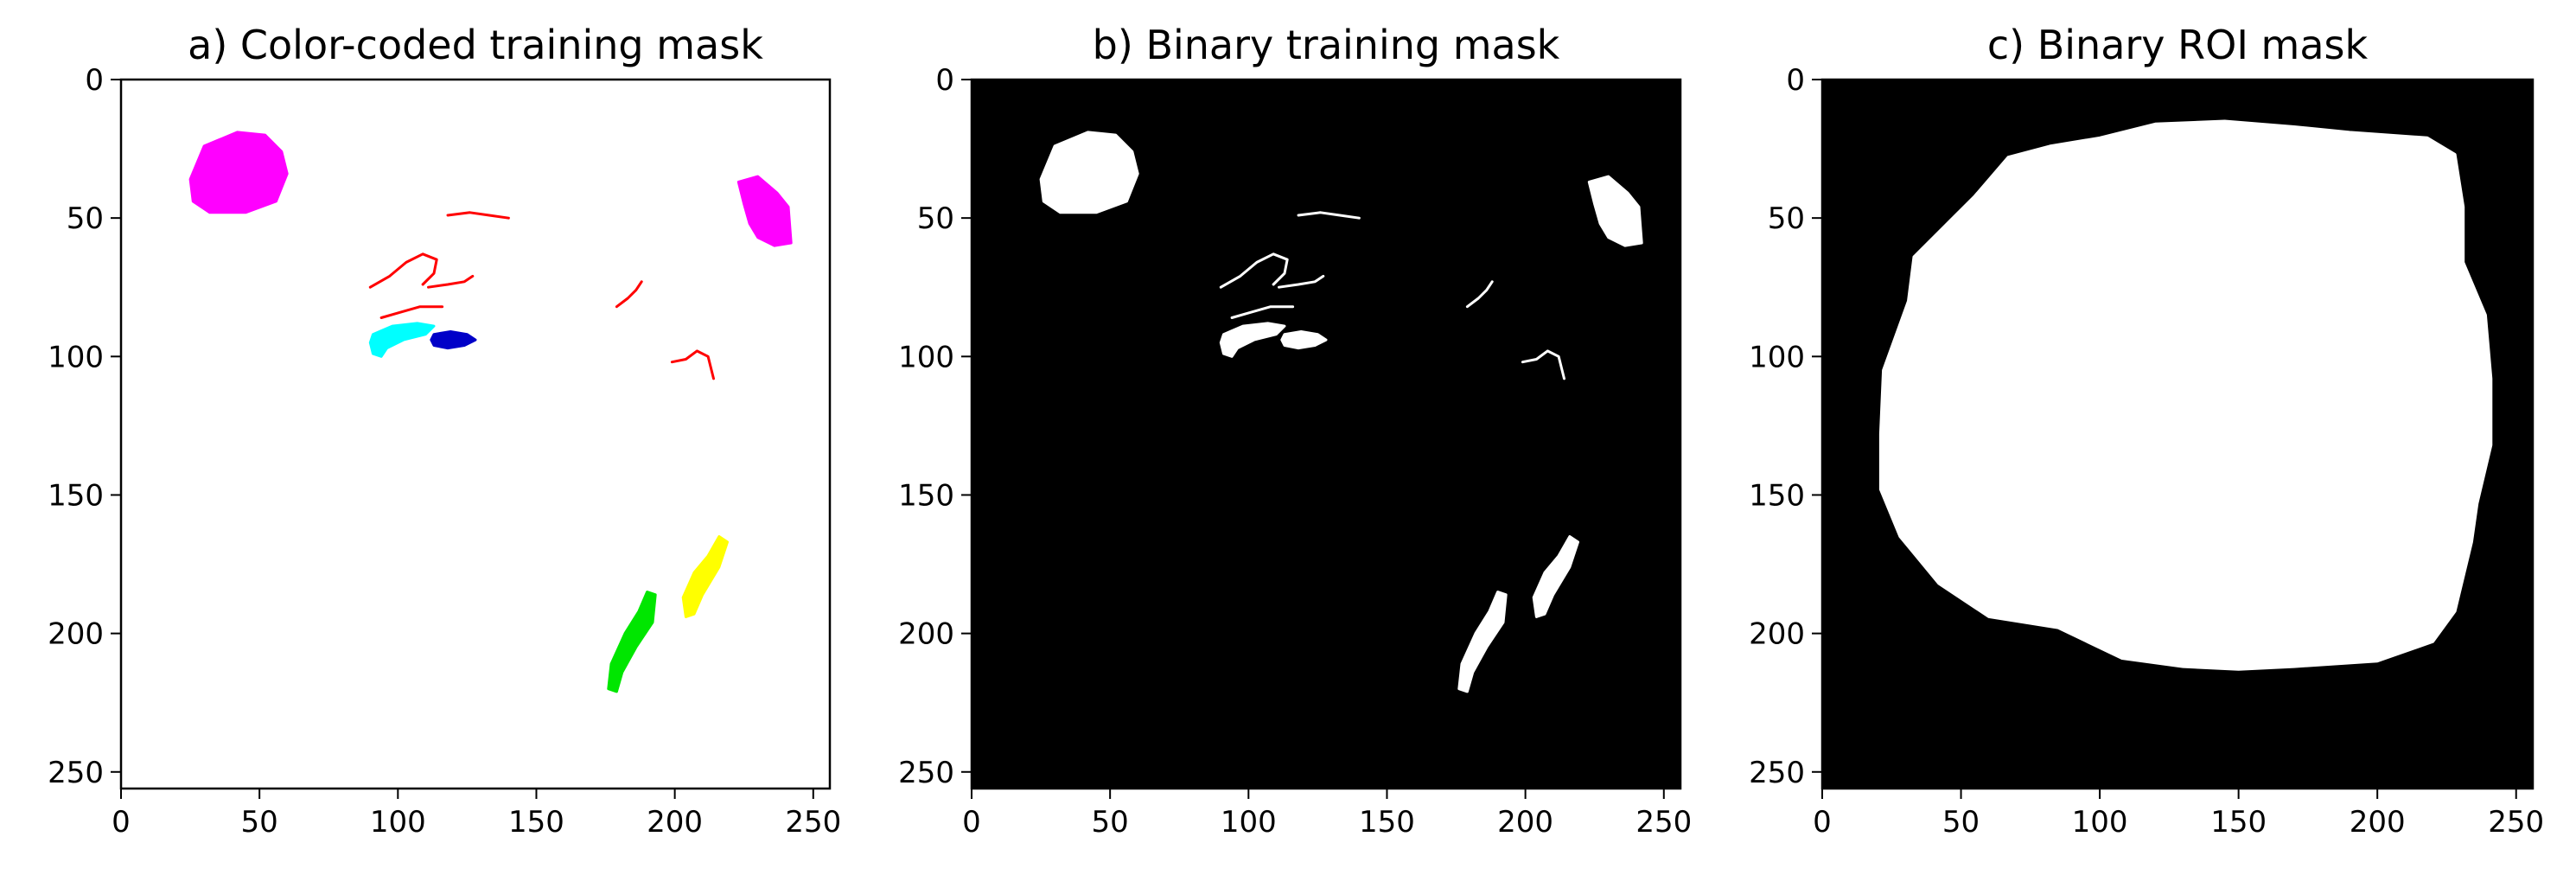  I want to click on panel-title: b) Binary training mask, so click(1326, 45).